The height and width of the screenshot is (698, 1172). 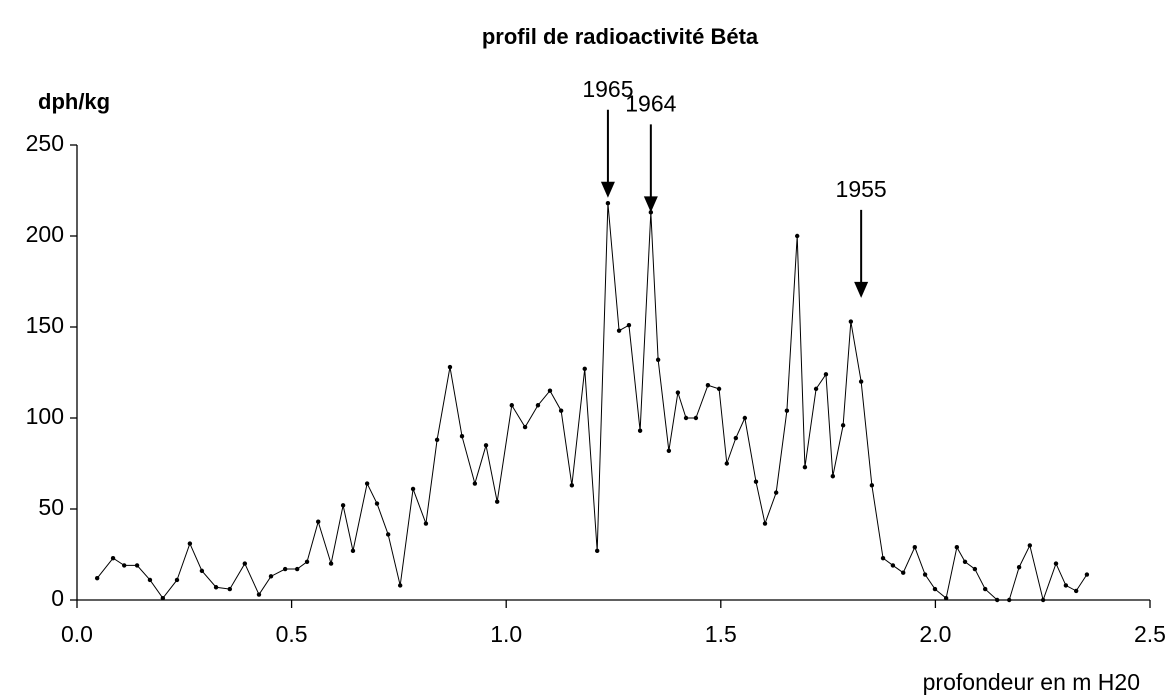 I want to click on x-tick-label: 0.0, so click(x=77, y=634).